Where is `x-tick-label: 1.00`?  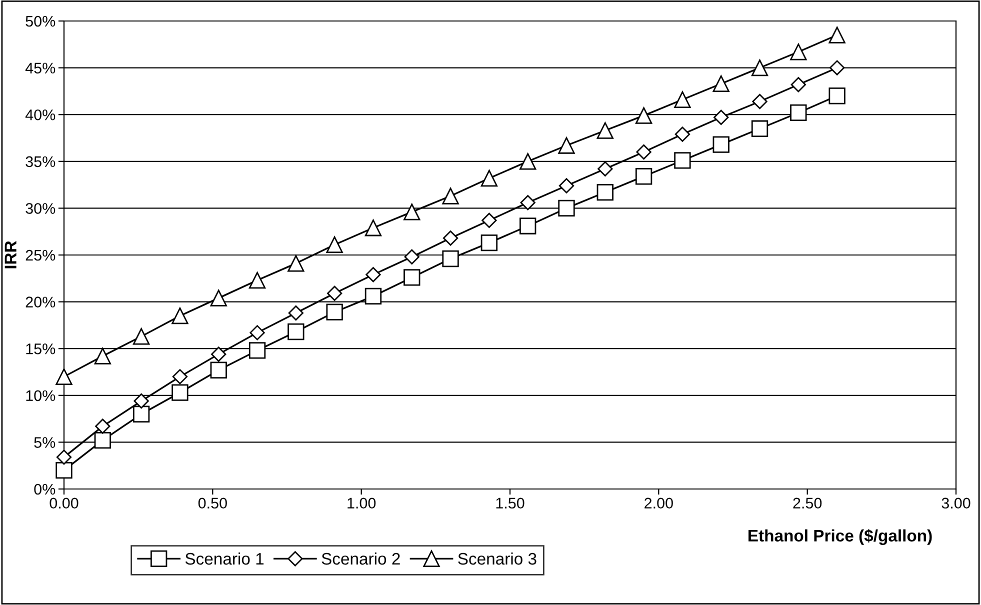
x-tick-label: 1.00 is located at coordinates (362, 503).